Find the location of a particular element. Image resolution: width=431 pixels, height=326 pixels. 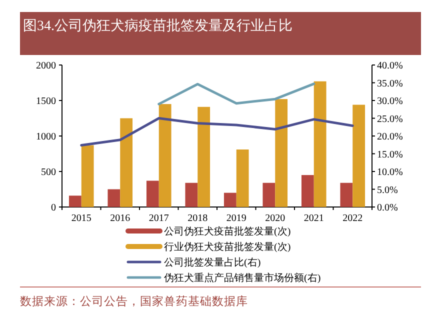

legend-label: 公司伪狂犬疫苗批签发量(次) is located at coordinates (227, 232).